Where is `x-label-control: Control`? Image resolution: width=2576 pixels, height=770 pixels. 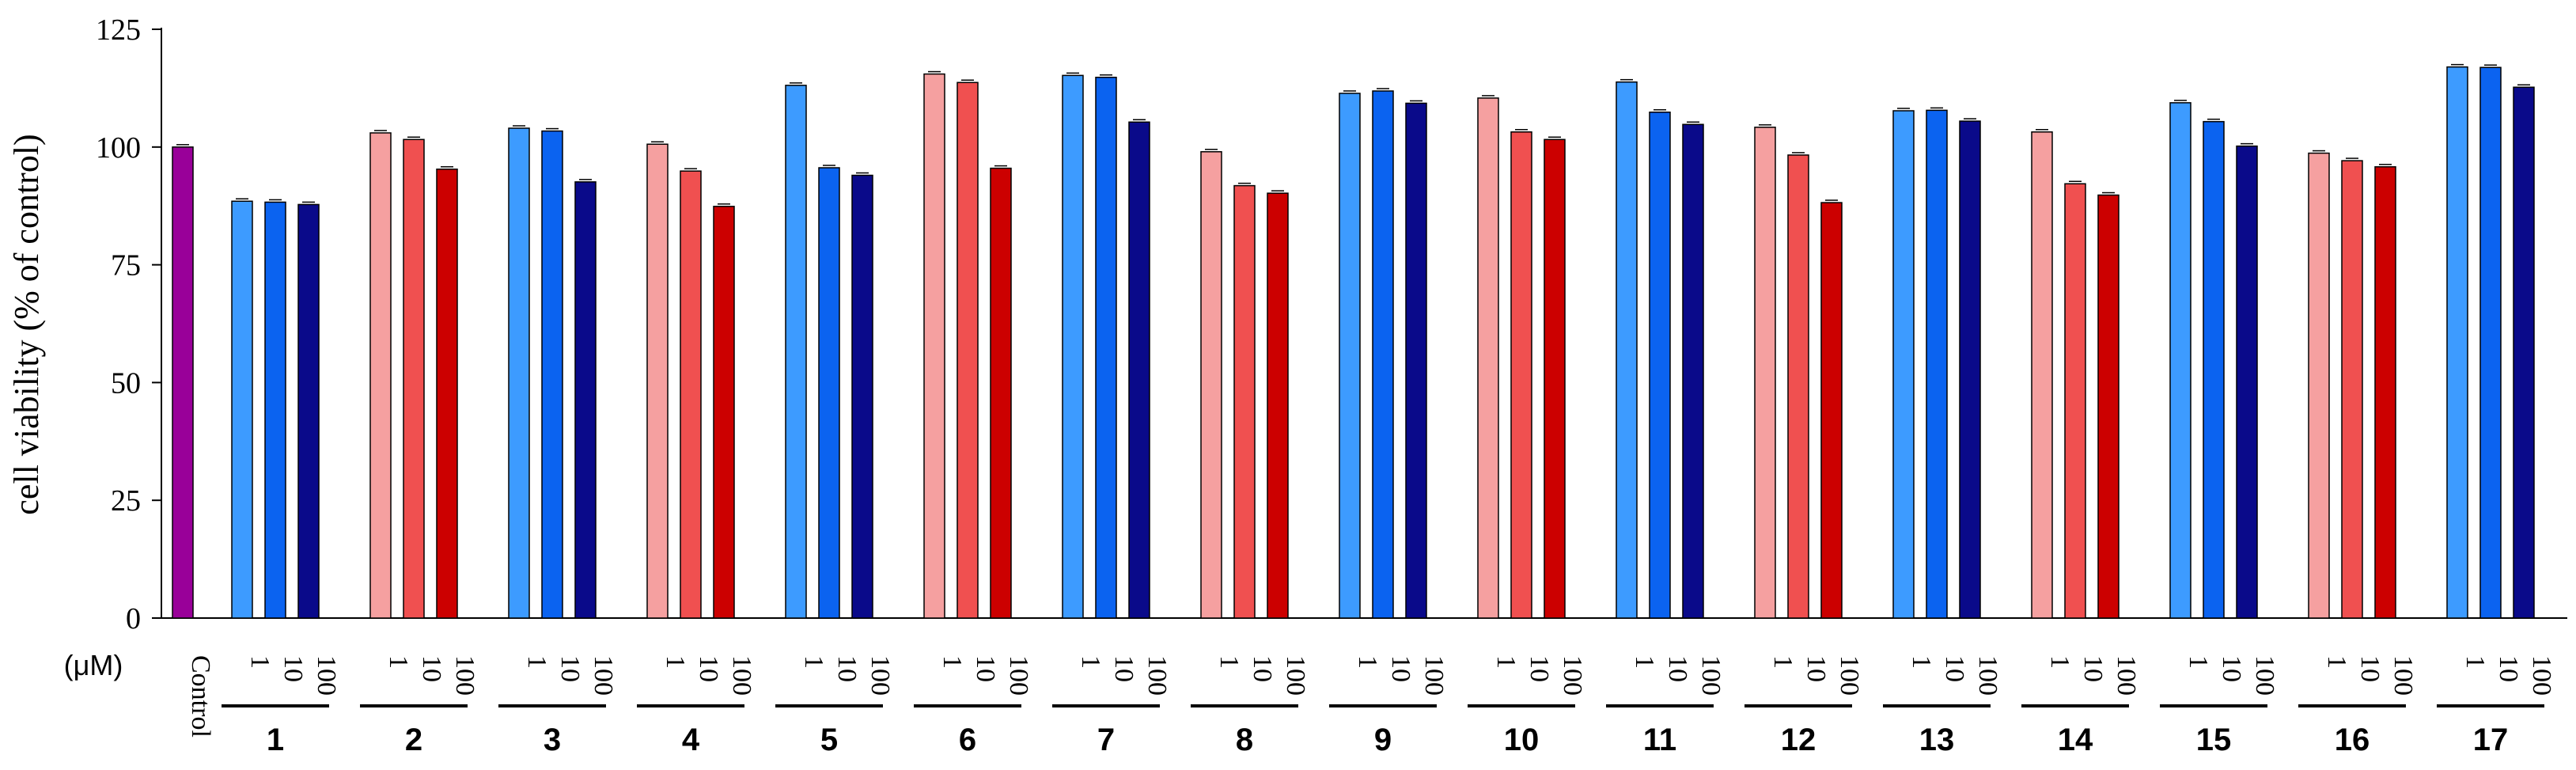 x-label-control: Control is located at coordinates (200, 696).